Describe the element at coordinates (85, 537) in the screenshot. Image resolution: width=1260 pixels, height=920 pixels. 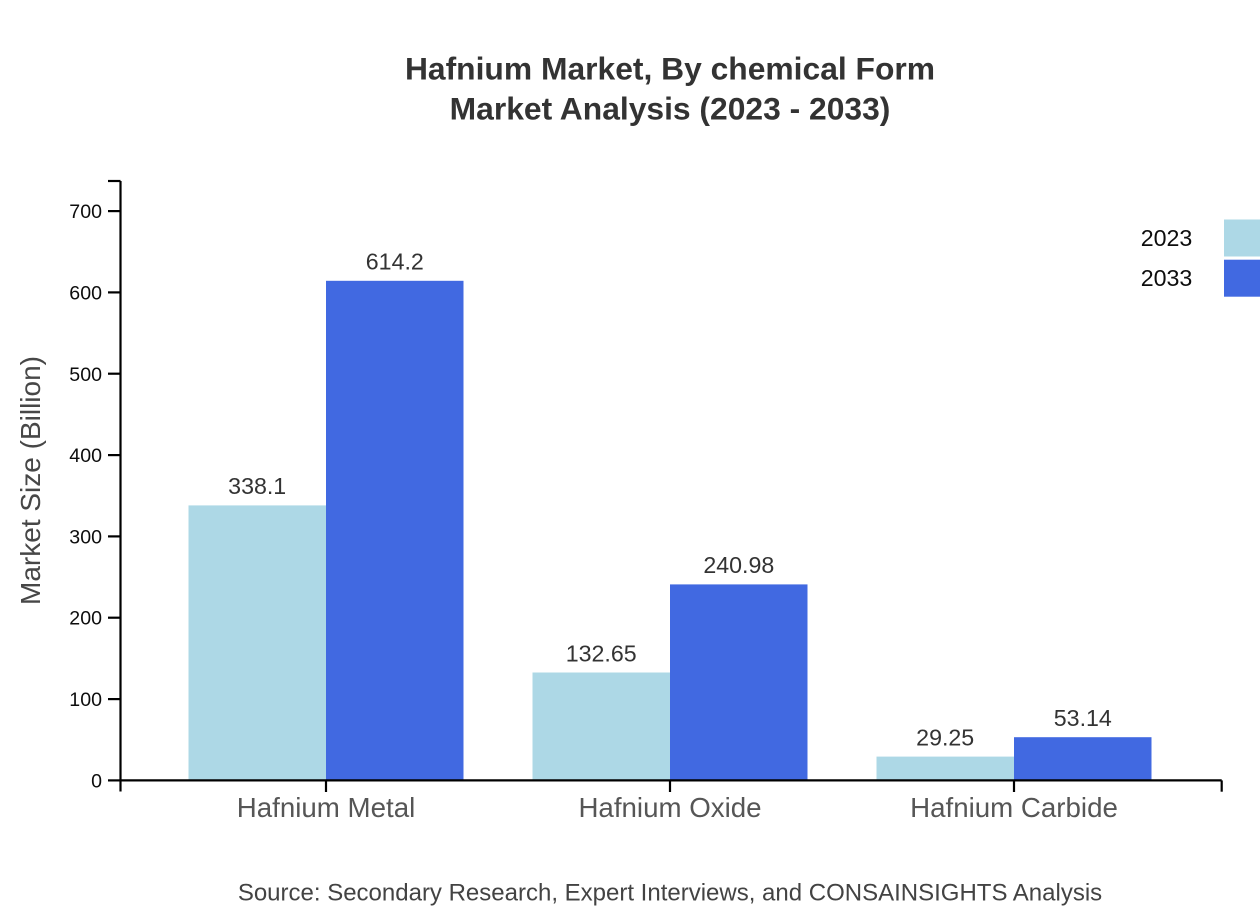
I see `svg-text: 300` at that location.